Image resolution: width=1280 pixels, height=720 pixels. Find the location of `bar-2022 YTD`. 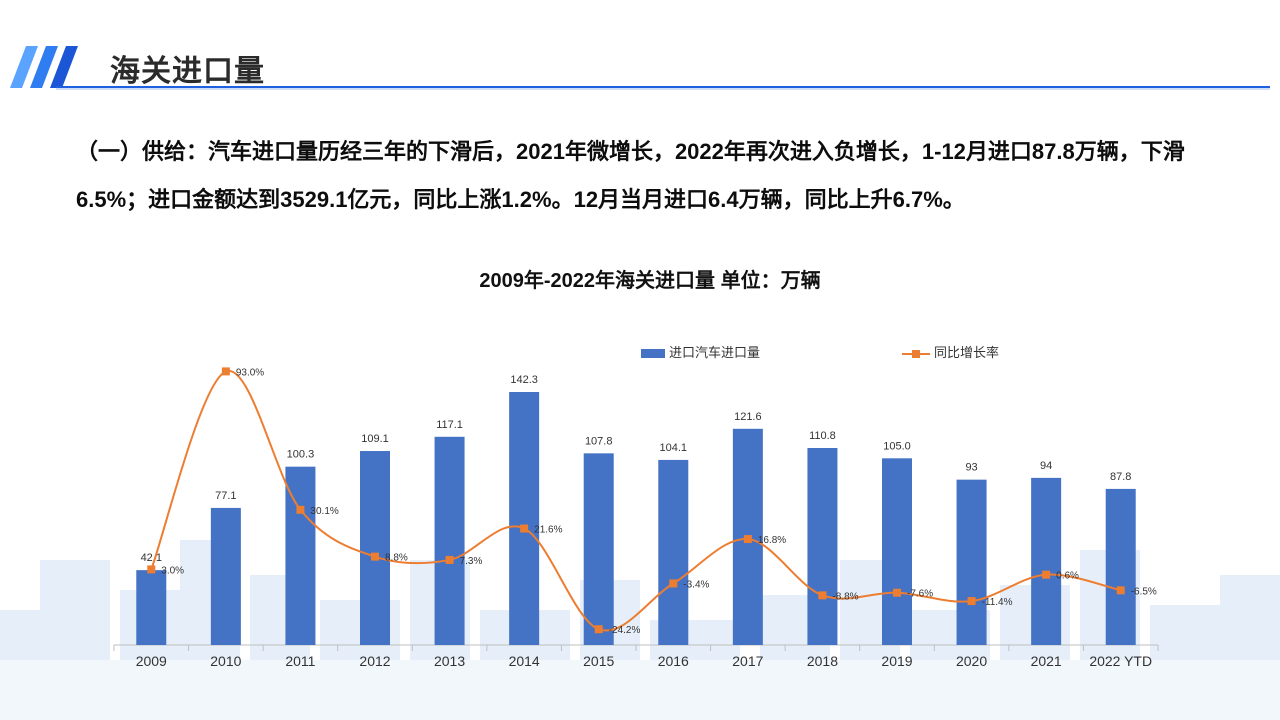

bar-2022 YTD is located at coordinates (1120, 566).